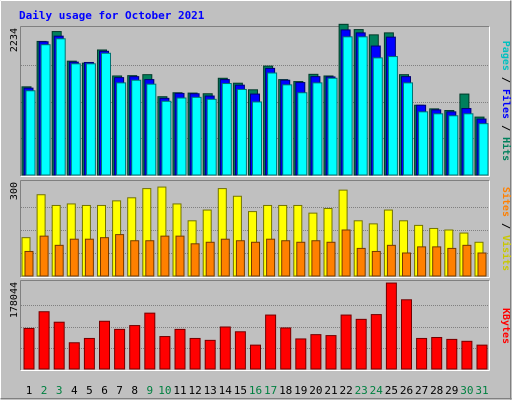  What do you see at coordinates (285, 390) in the screenshot?
I see `x-tick-label-18: 18` at bounding box center [285, 390].